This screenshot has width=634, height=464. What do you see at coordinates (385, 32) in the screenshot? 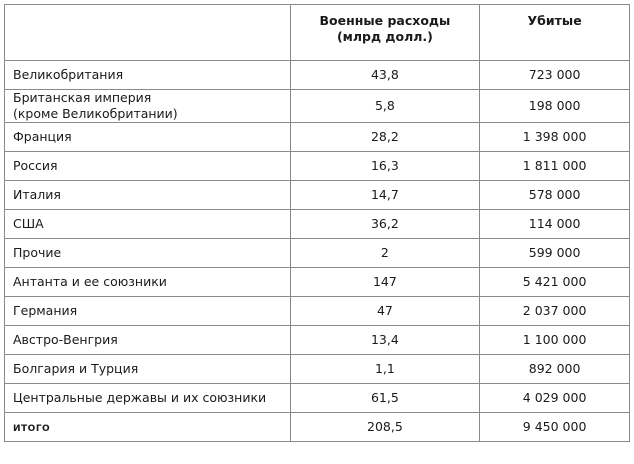
I see `header-cell: Военные расходы (млрд долл.)` at bounding box center [385, 32].